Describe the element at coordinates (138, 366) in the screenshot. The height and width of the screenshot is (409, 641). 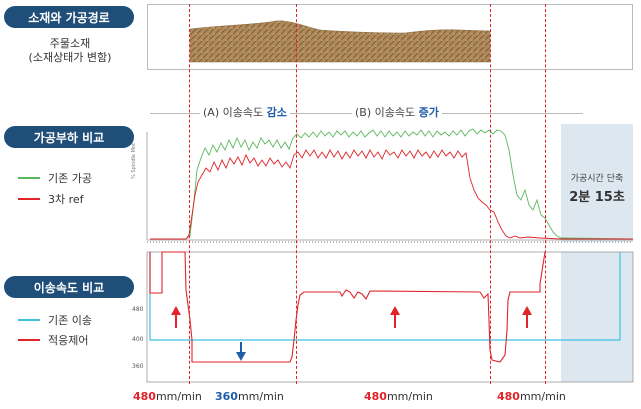
I see `feed-tick-360: 360` at that location.